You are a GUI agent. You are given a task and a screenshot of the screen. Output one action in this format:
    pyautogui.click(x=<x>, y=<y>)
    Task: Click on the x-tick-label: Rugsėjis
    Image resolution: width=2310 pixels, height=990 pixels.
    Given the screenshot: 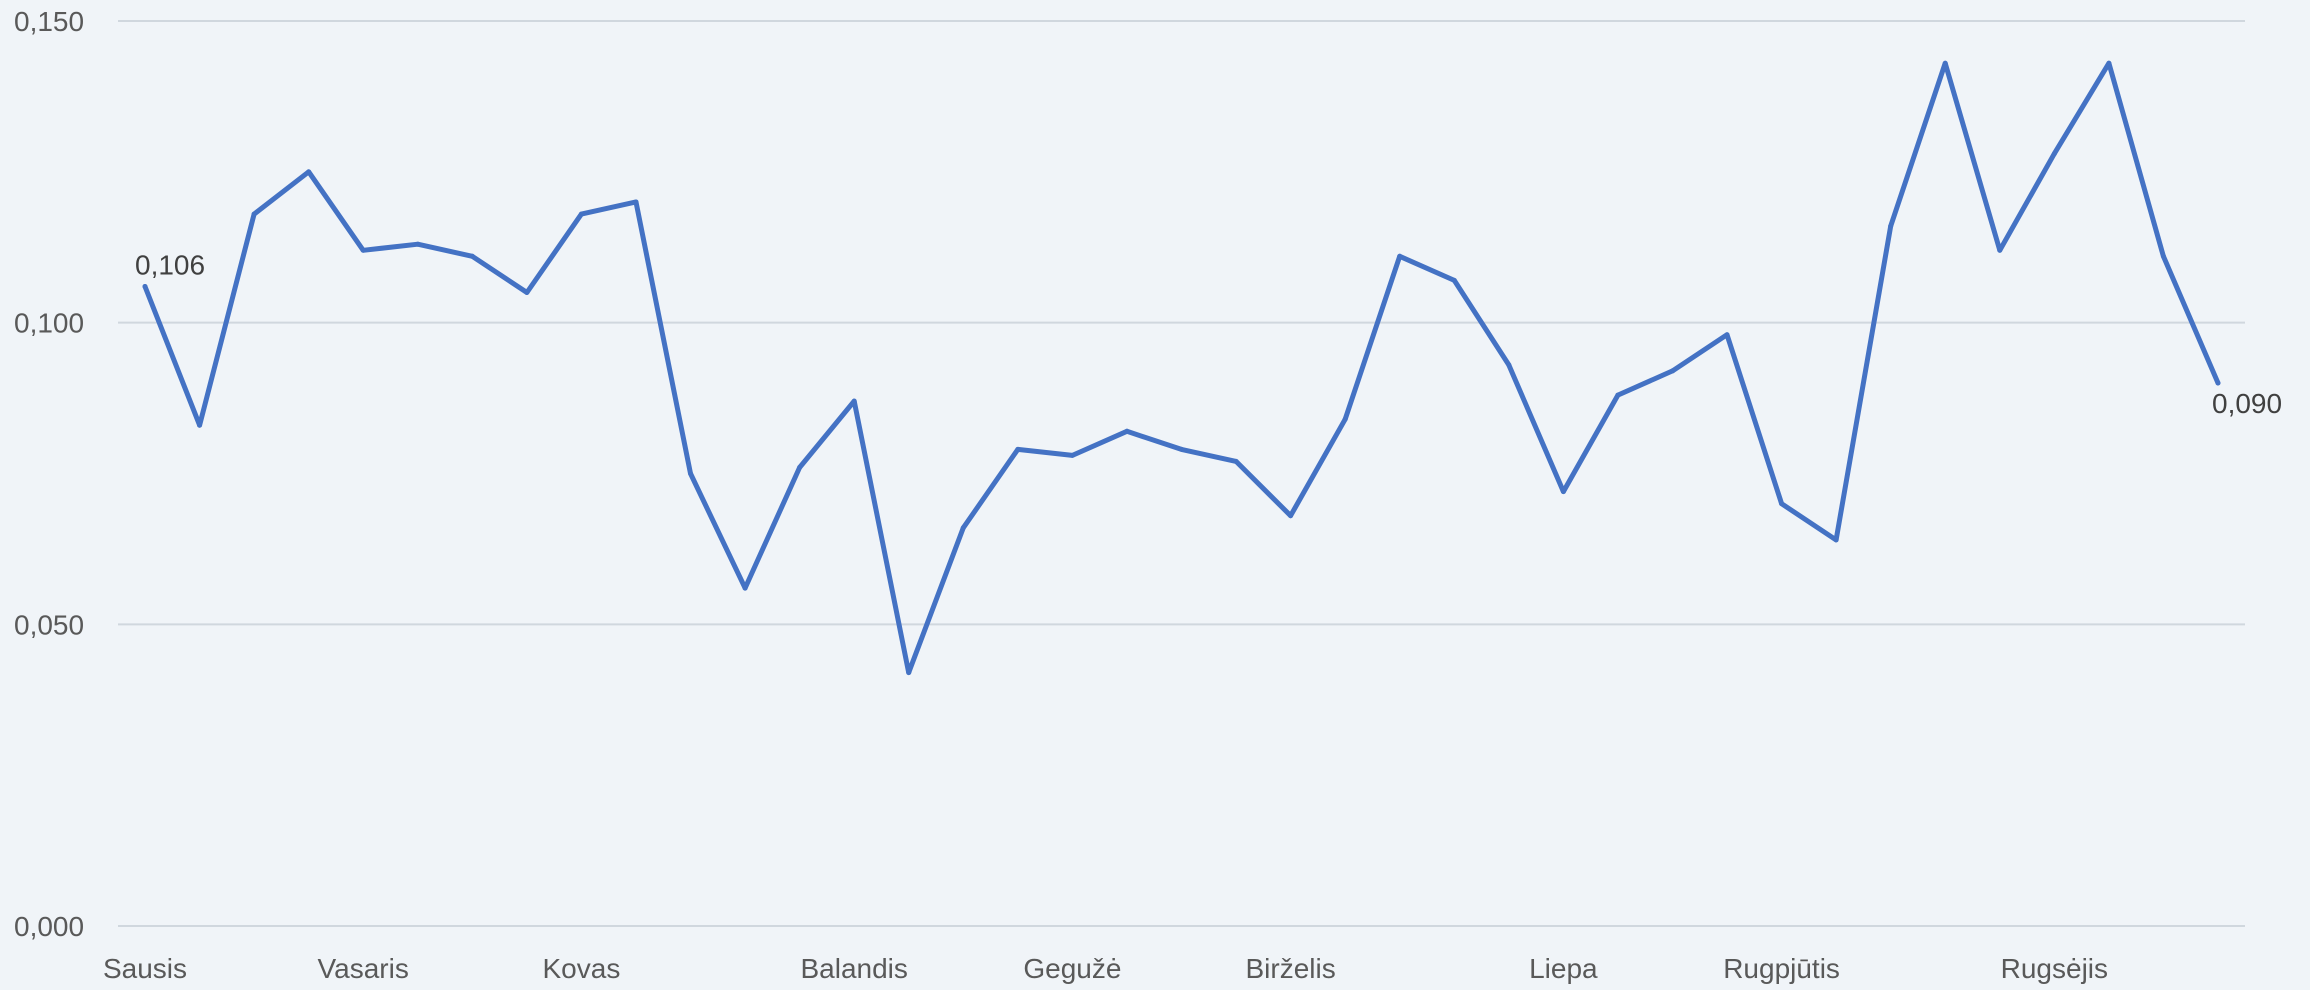 What is the action you would take?
    pyautogui.click(x=2054, y=968)
    